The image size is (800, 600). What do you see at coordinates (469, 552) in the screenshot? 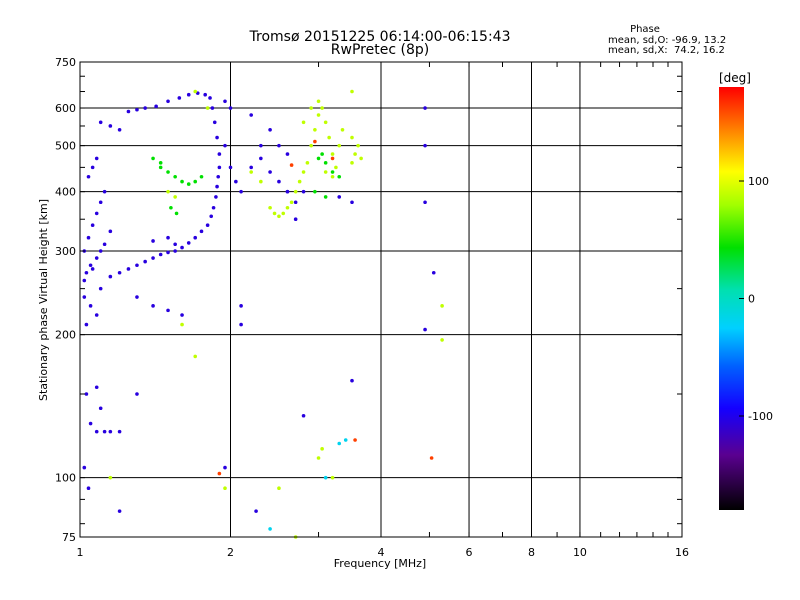
I see `x-tick-label: 6` at bounding box center [469, 552].